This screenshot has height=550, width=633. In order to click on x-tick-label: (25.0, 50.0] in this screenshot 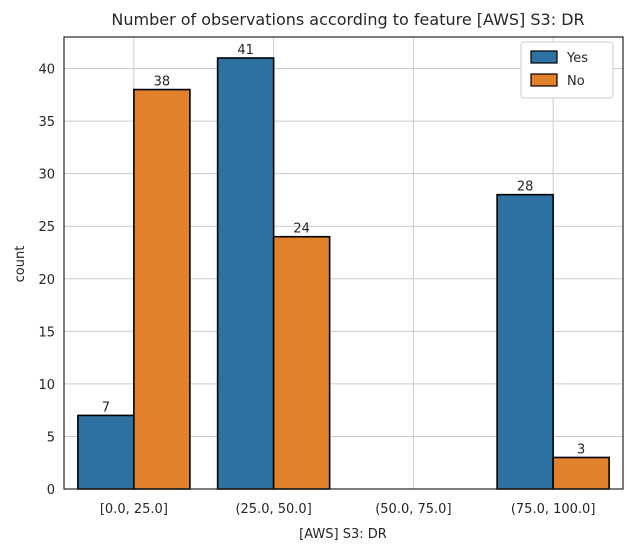, I will do `click(273, 509)`.